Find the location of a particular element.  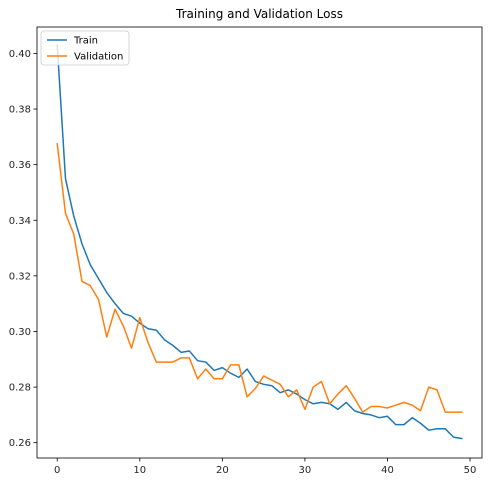

y-tick-label: 0.36 is located at coordinates (20, 165).